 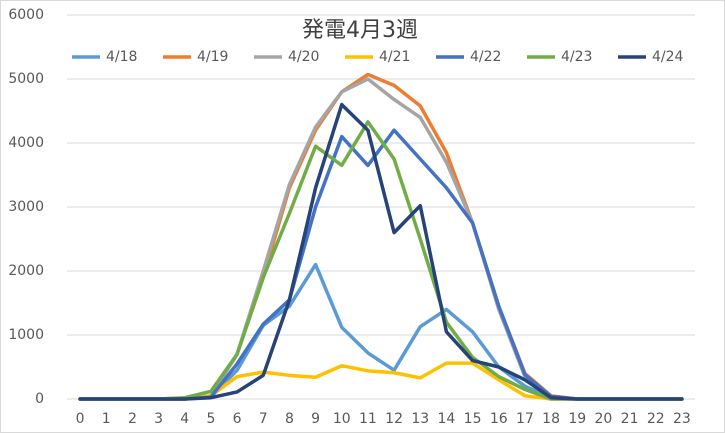 I want to click on y-tick-label: 5000, so click(x=26, y=79).